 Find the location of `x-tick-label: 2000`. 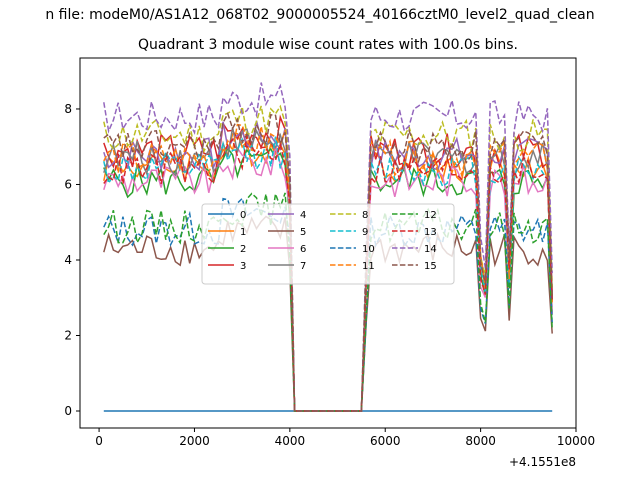

x-tick-label: 2000 is located at coordinates (194, 441).